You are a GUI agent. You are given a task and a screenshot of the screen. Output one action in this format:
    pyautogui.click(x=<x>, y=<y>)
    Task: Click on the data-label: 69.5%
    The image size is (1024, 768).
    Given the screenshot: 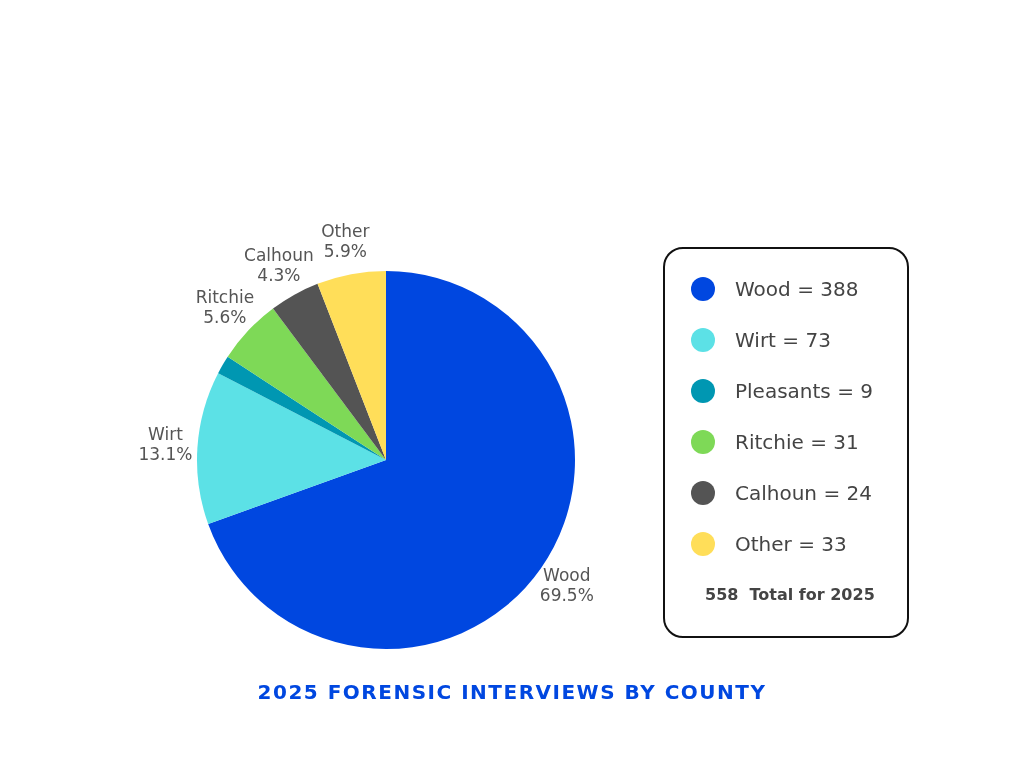 What is the action you would take?
    pyautogui.click(x=566, y=595)
    